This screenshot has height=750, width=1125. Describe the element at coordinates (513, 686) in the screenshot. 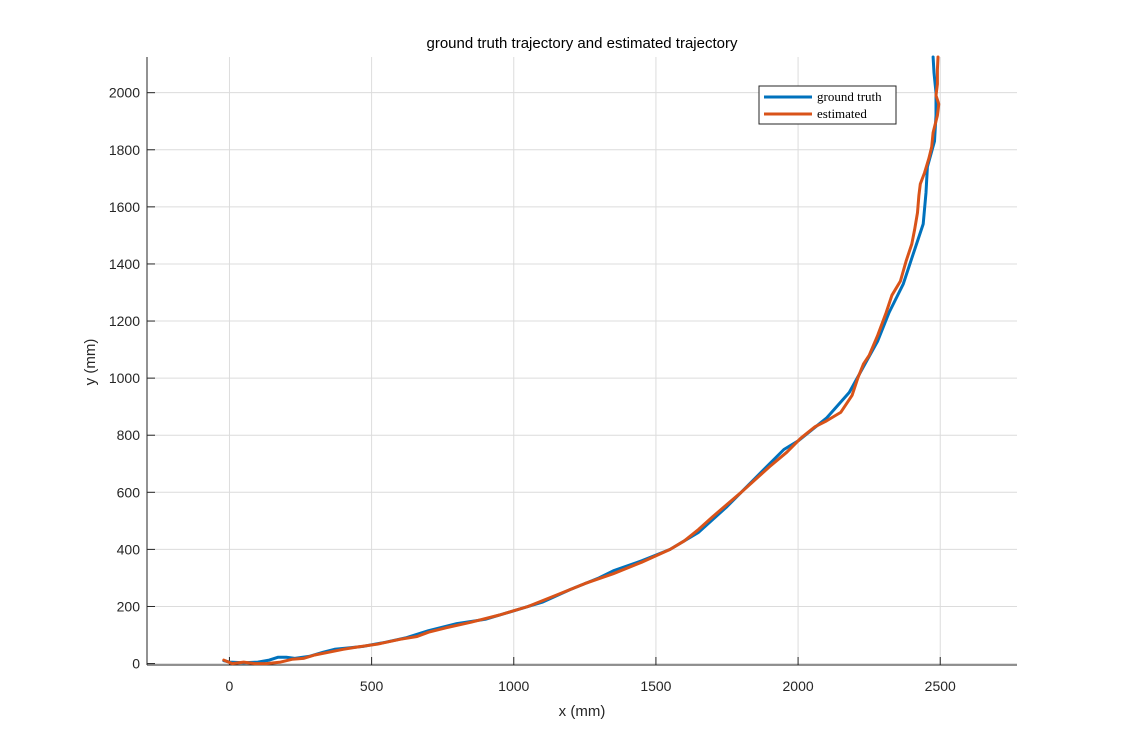

I see `x-tick-label: 1000` at that location.